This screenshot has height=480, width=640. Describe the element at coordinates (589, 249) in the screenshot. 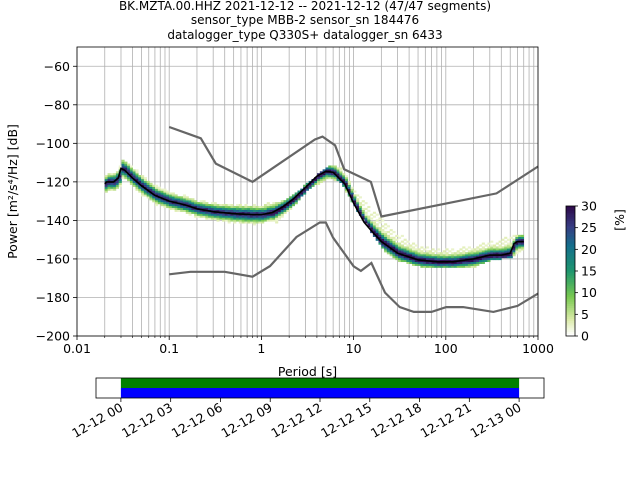

I see `colorbar-tick-label: 20` at that location.